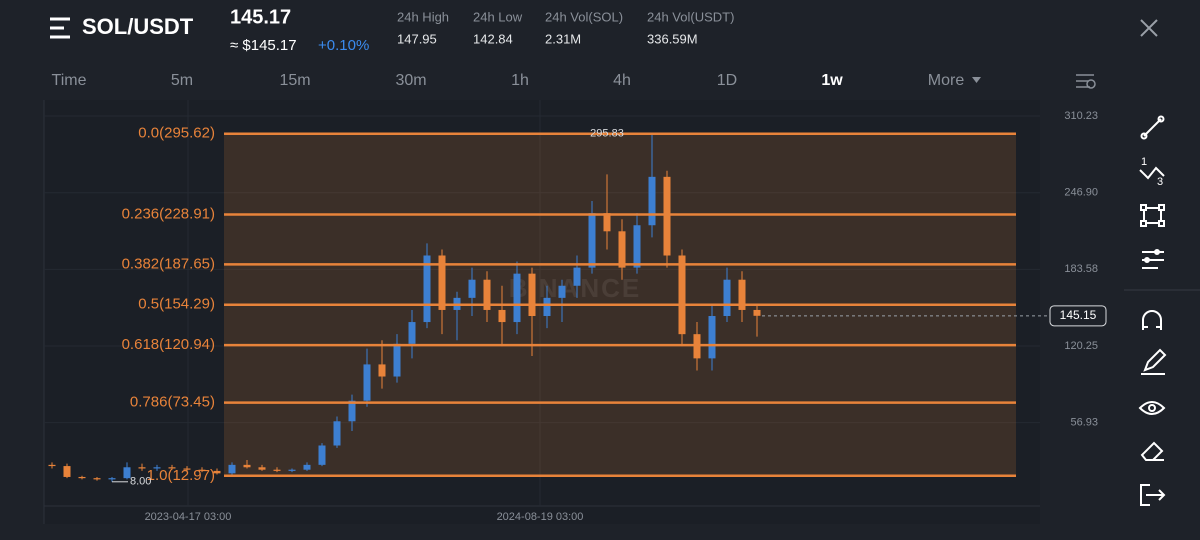  What do you see at coordinates (1149, 28) in the screenshot?
I see `close-button` at bounding box center [1149, 28].